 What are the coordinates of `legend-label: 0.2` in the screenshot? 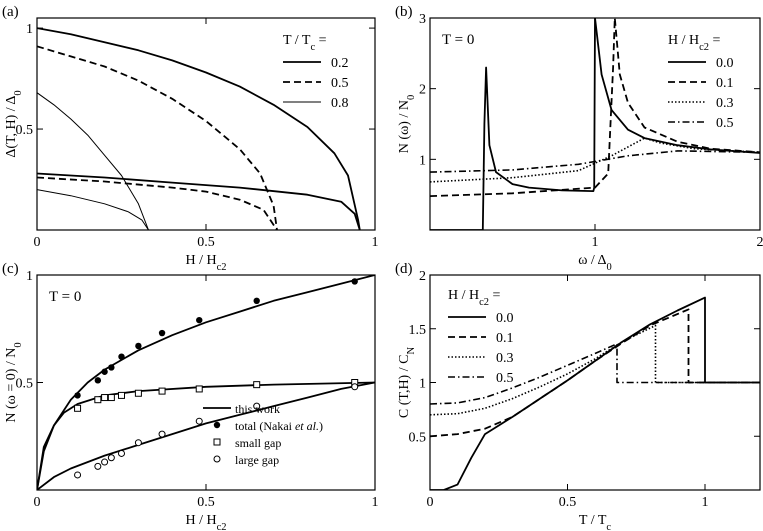 It's located at (340, 63).